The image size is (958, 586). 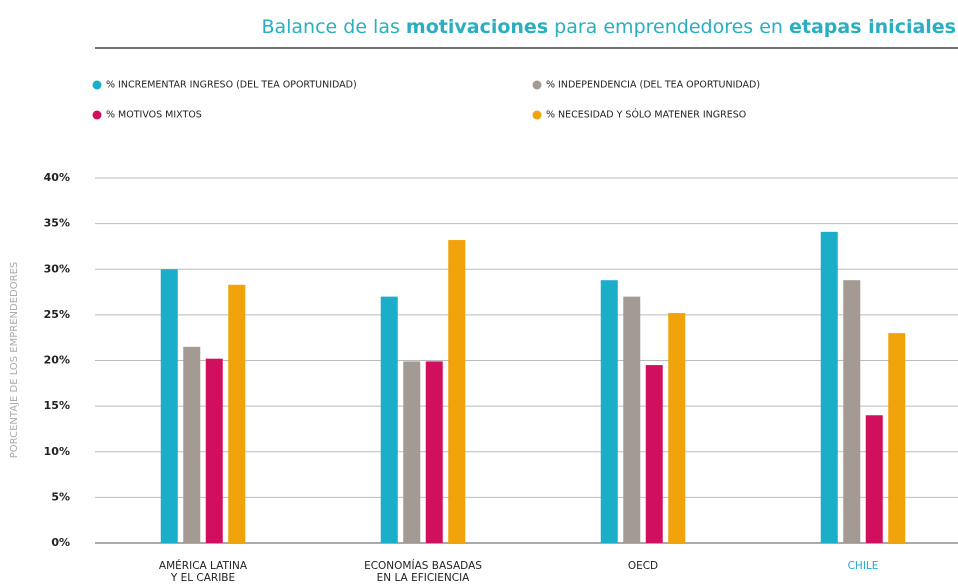 I want to click on y-tick-label: 15%, so click(x=57, y=405).